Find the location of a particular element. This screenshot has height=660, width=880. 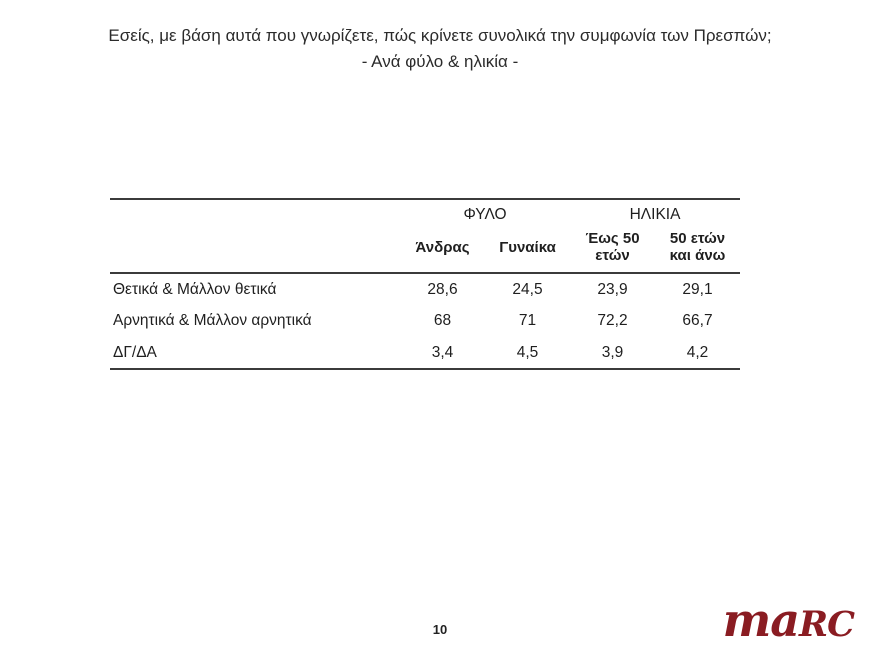

cell-value: 71 is located at coordinates (527, 320).